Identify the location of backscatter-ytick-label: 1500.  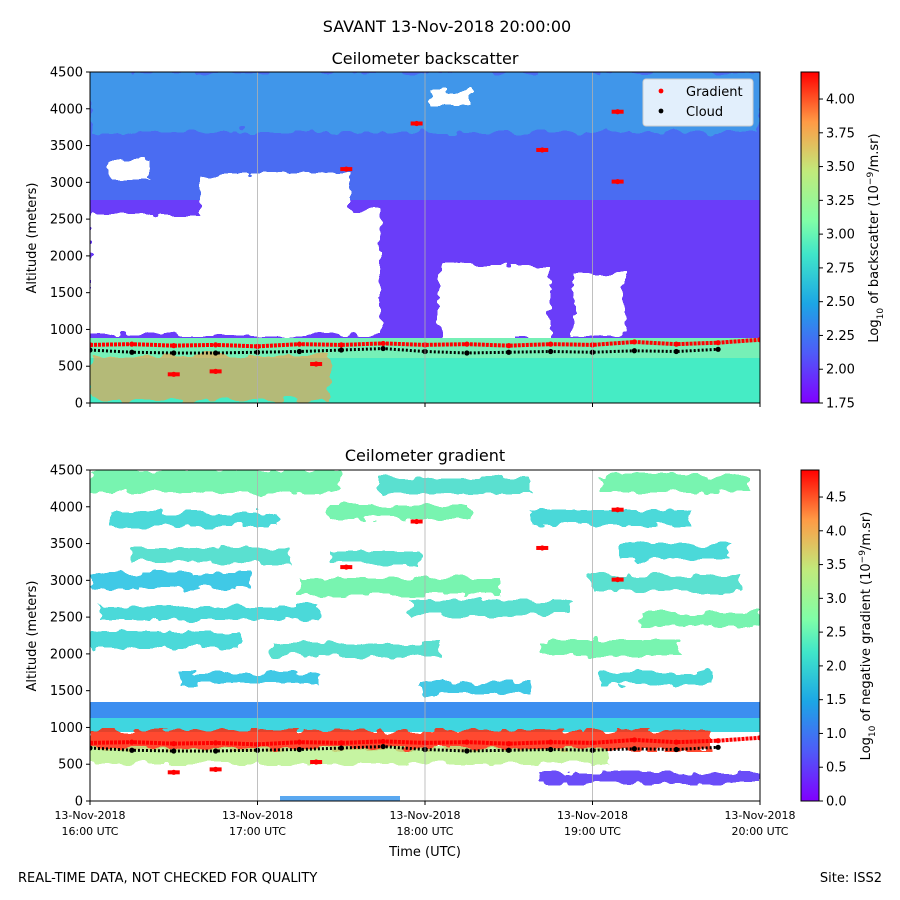
(66, 293).